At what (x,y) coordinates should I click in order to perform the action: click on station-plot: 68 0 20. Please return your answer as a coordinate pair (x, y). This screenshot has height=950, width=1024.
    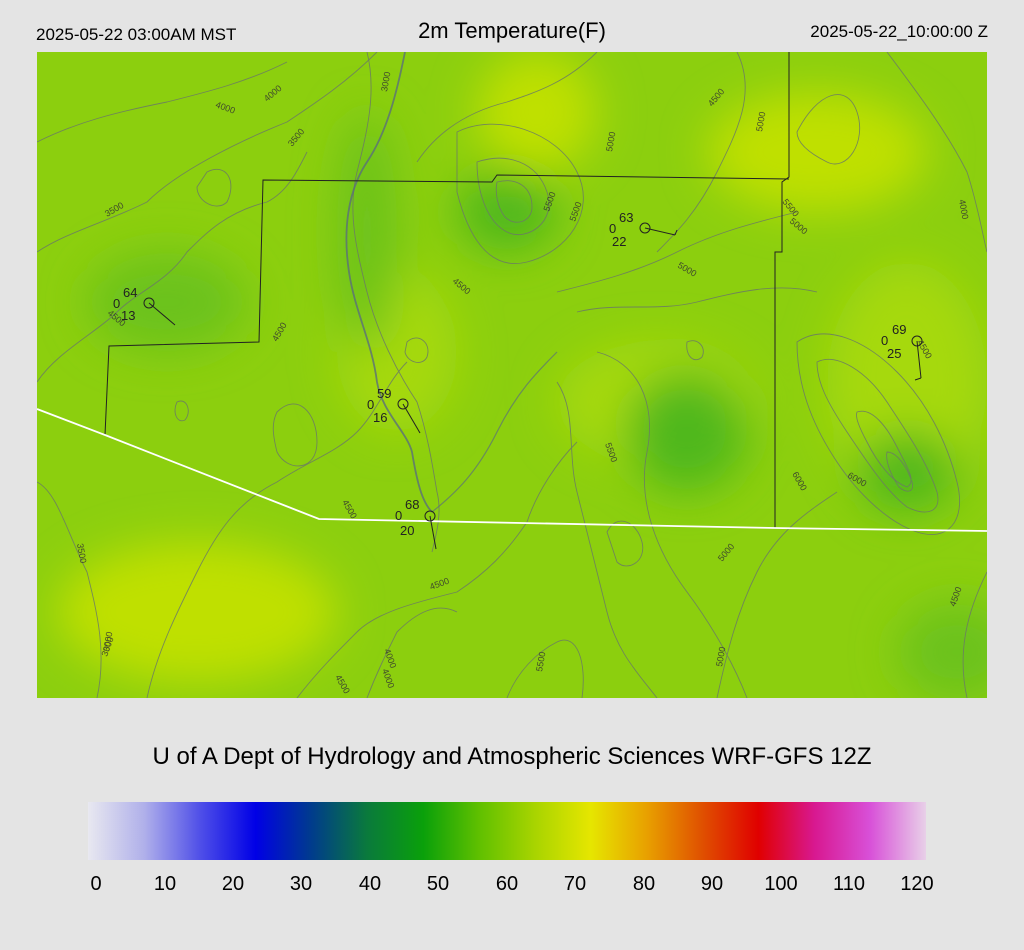
    Looking at the image, I should click on (416, 523).